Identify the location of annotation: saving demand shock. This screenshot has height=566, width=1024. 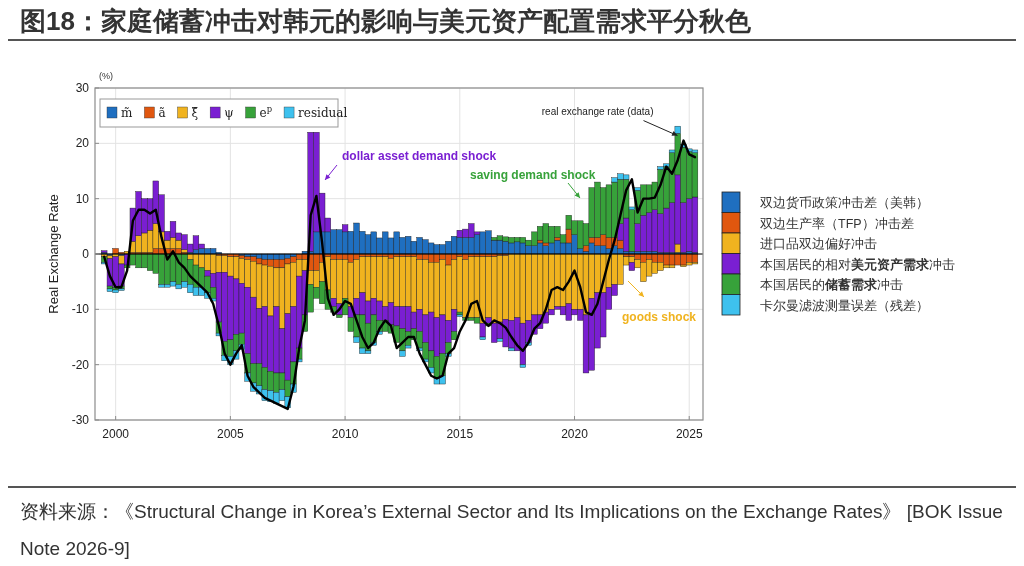
(533, 175).